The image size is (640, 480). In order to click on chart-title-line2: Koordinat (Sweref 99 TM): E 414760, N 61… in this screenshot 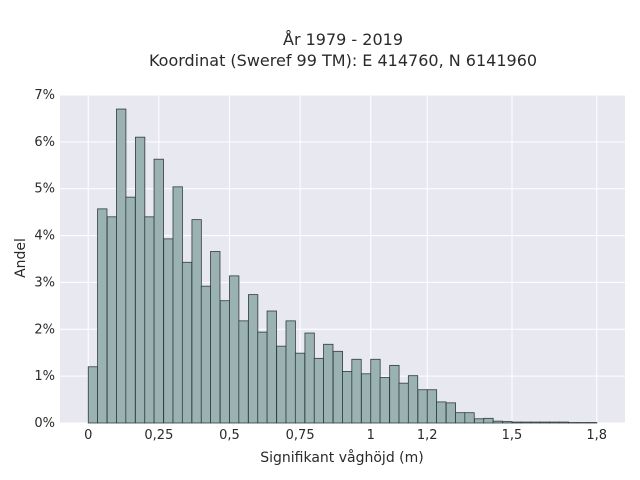, I will do `click(343, 60)`.